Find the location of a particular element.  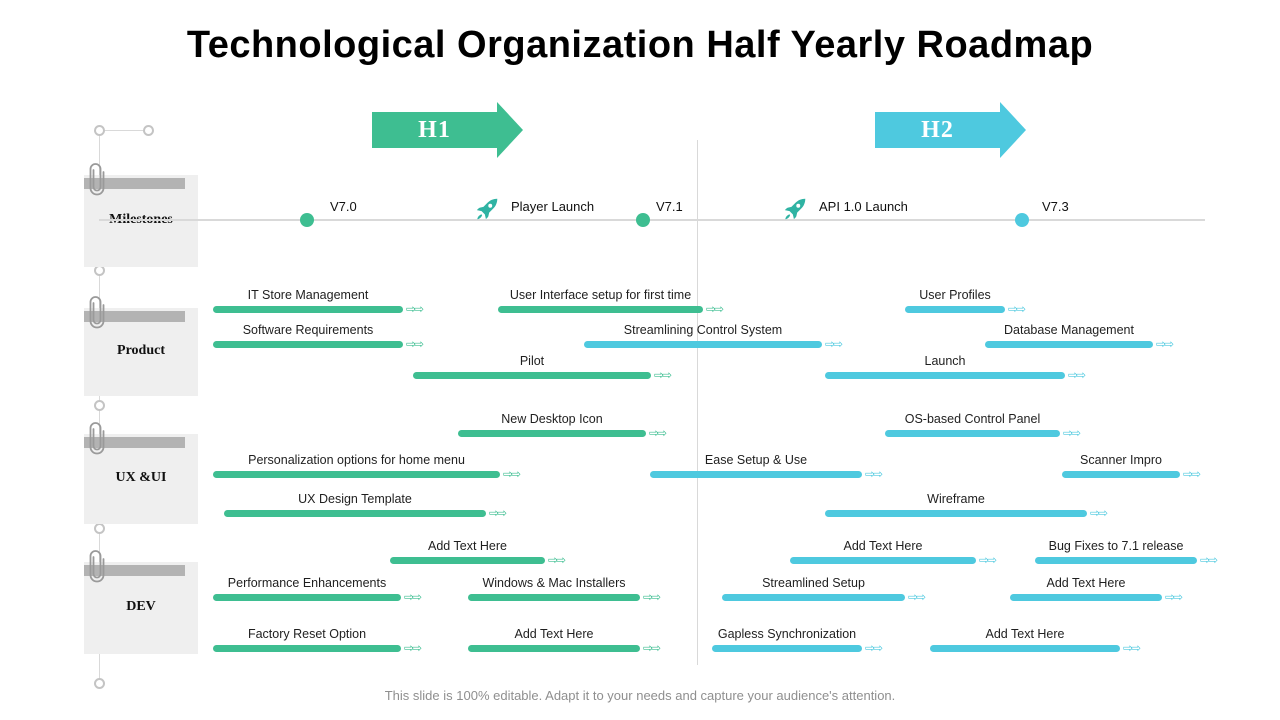

center-divider-line is located at coordinates (697, 402).